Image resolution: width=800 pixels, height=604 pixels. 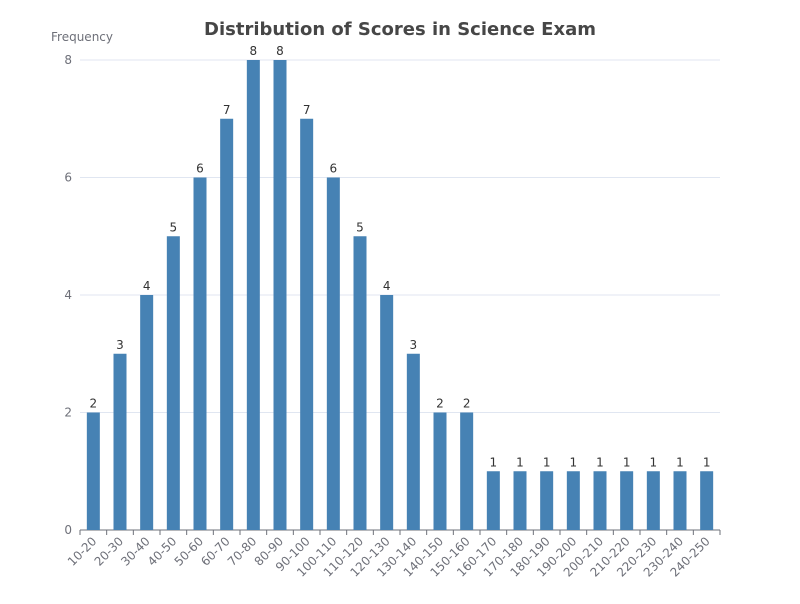 I want to click on x-tick-label: 60-70, so click(x=215, y=551).